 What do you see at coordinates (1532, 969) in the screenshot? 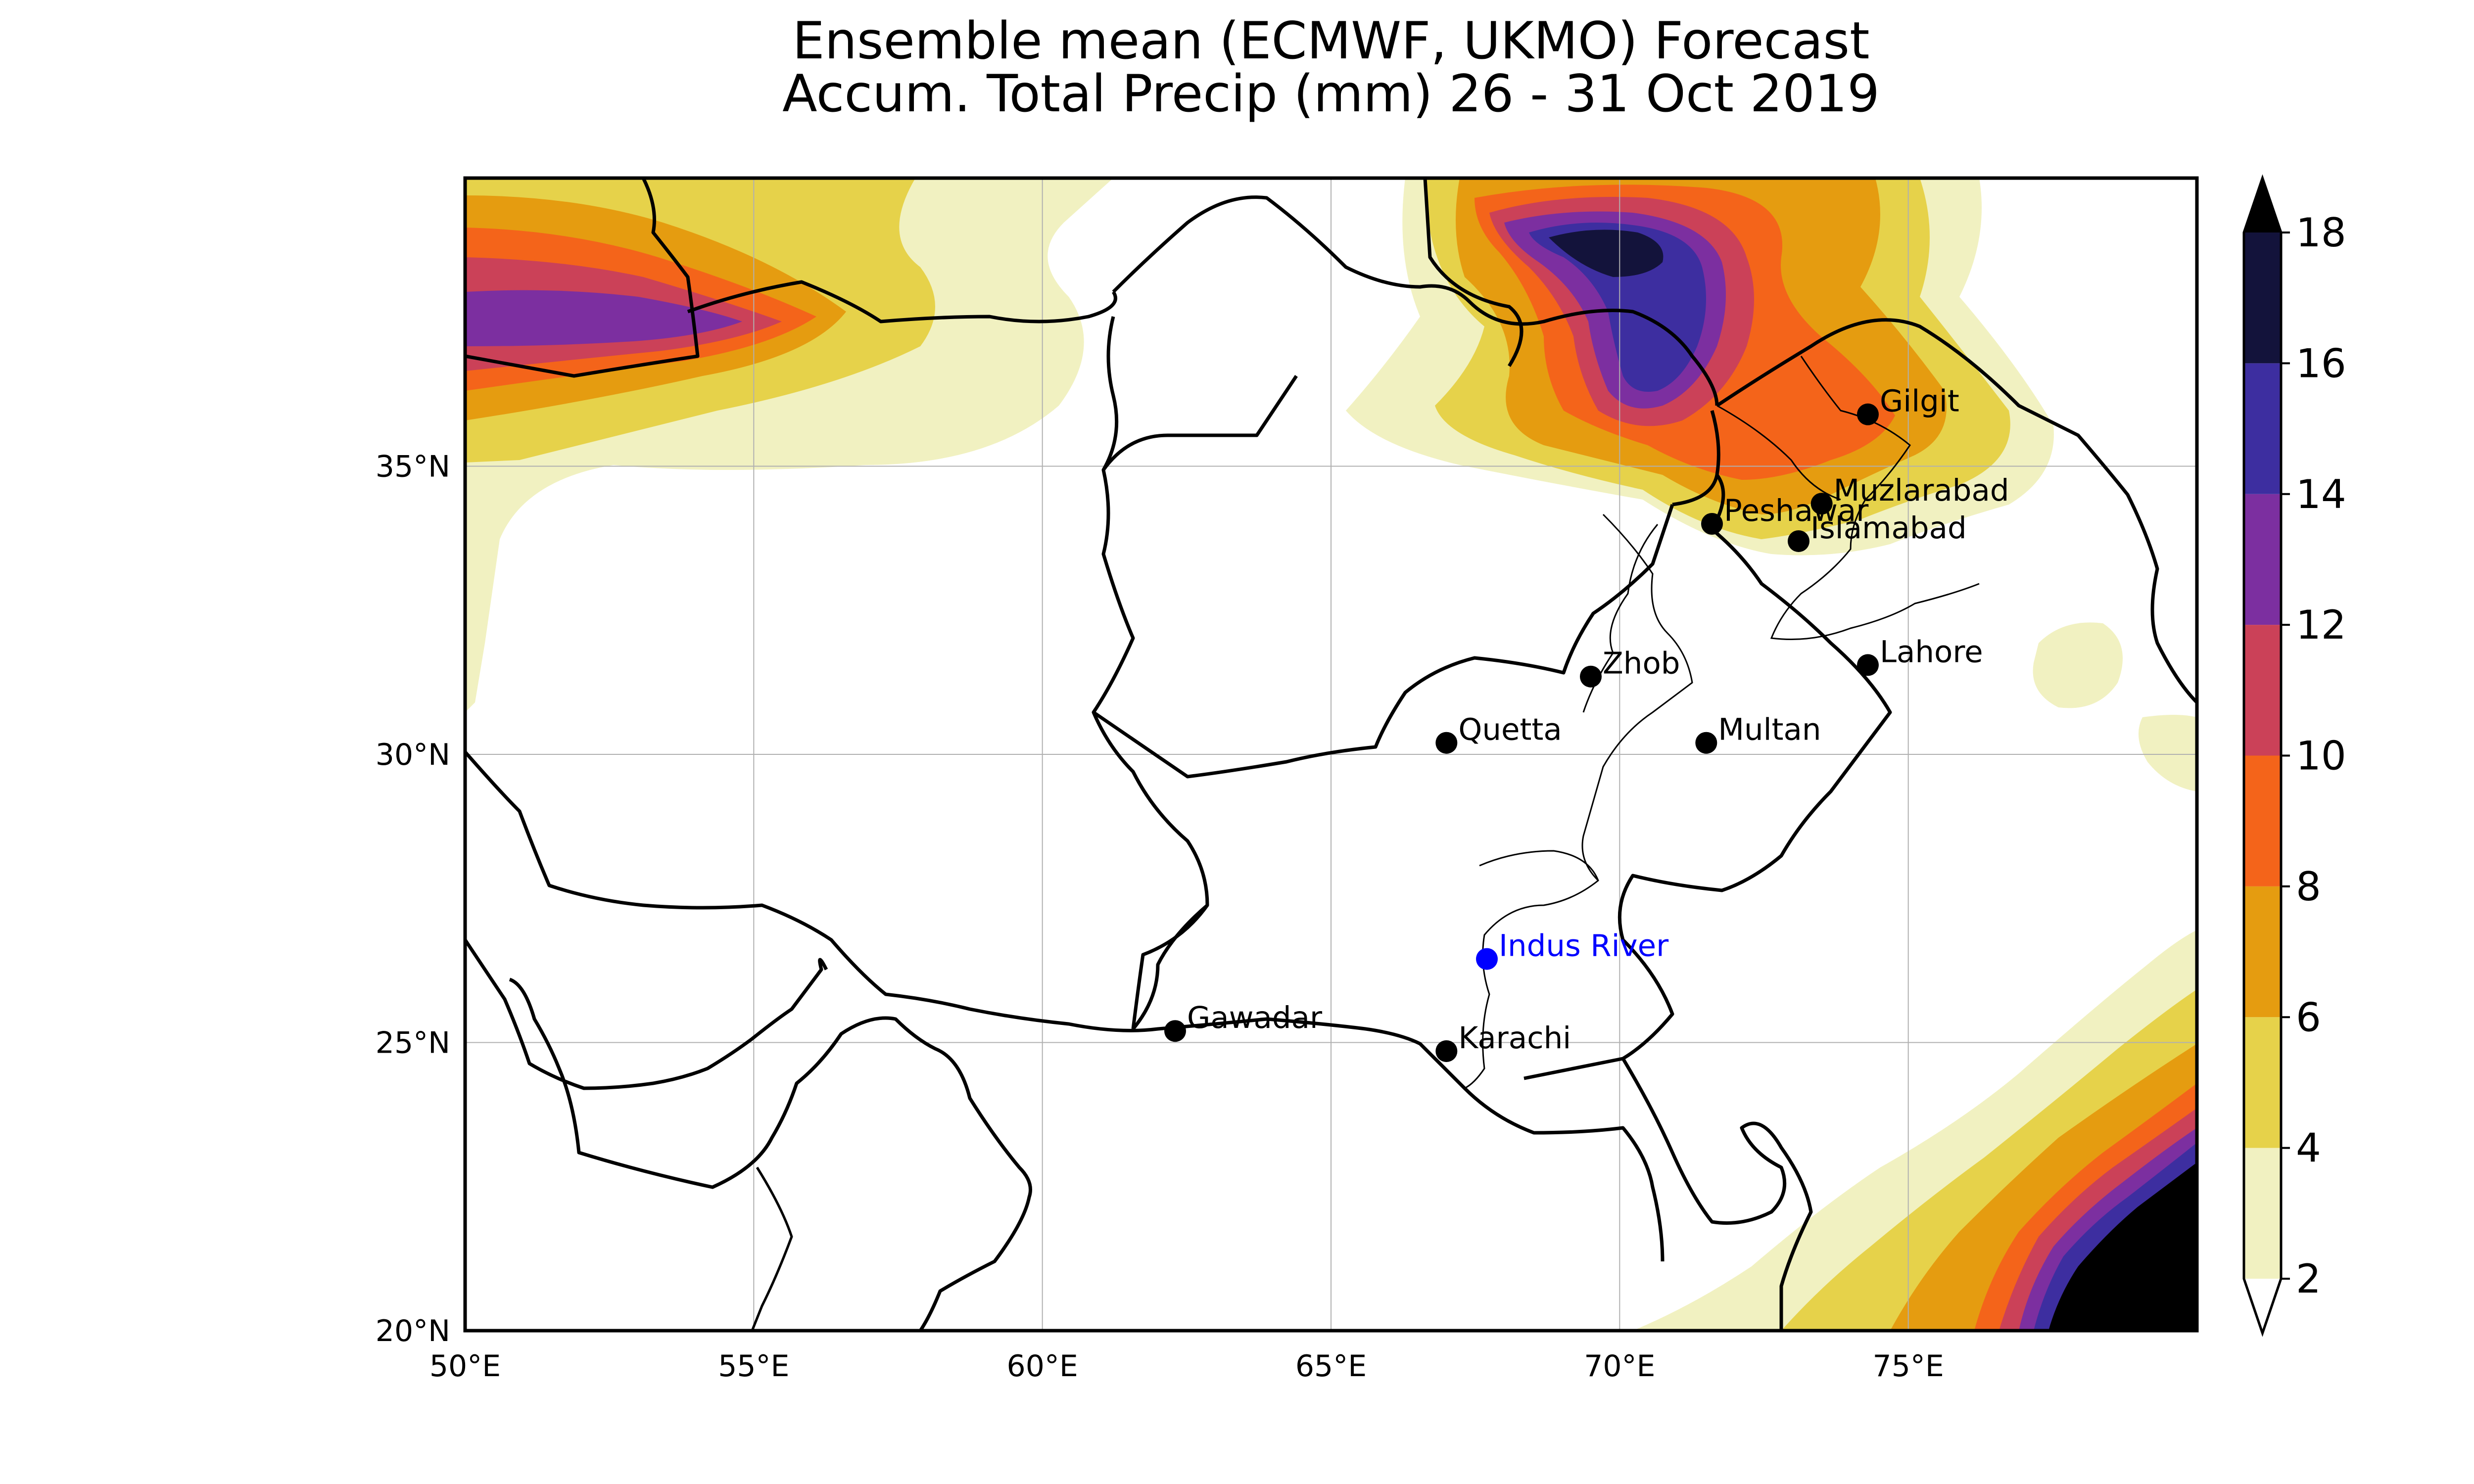
I see `balochistan-sindh-boundary` at bounding box center [1532, 969].